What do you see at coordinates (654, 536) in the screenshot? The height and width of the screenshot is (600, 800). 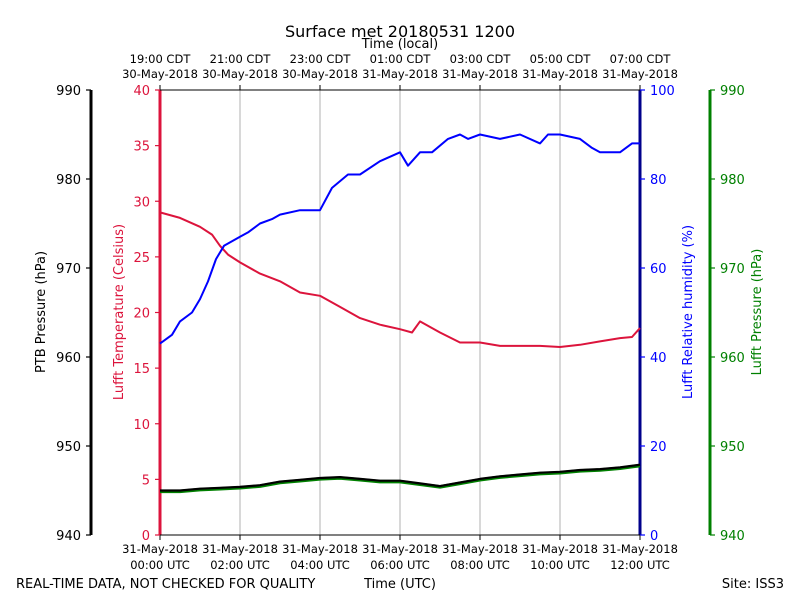 I see `humidity-tick-label: 0` at bounding box center [654, 536].